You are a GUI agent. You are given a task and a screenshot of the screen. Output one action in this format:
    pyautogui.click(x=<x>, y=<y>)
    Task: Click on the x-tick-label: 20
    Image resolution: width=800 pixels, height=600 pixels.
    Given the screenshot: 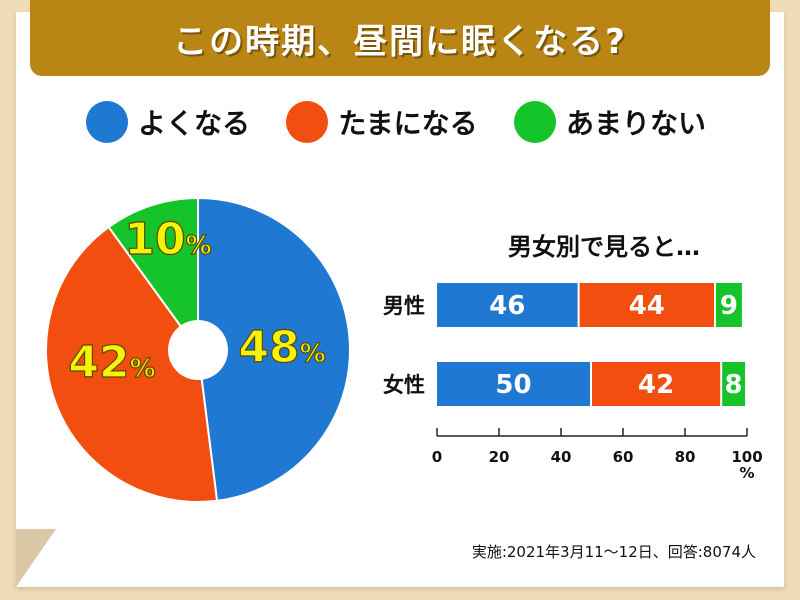 What is the action you would take?
    pyautogui.click(x=499, y=457)
    